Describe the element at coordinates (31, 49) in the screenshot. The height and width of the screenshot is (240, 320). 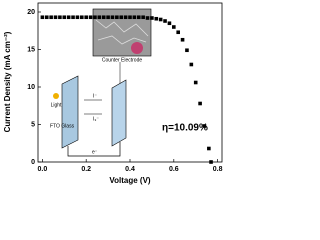
I see `y-tick-label: 15` at that location.